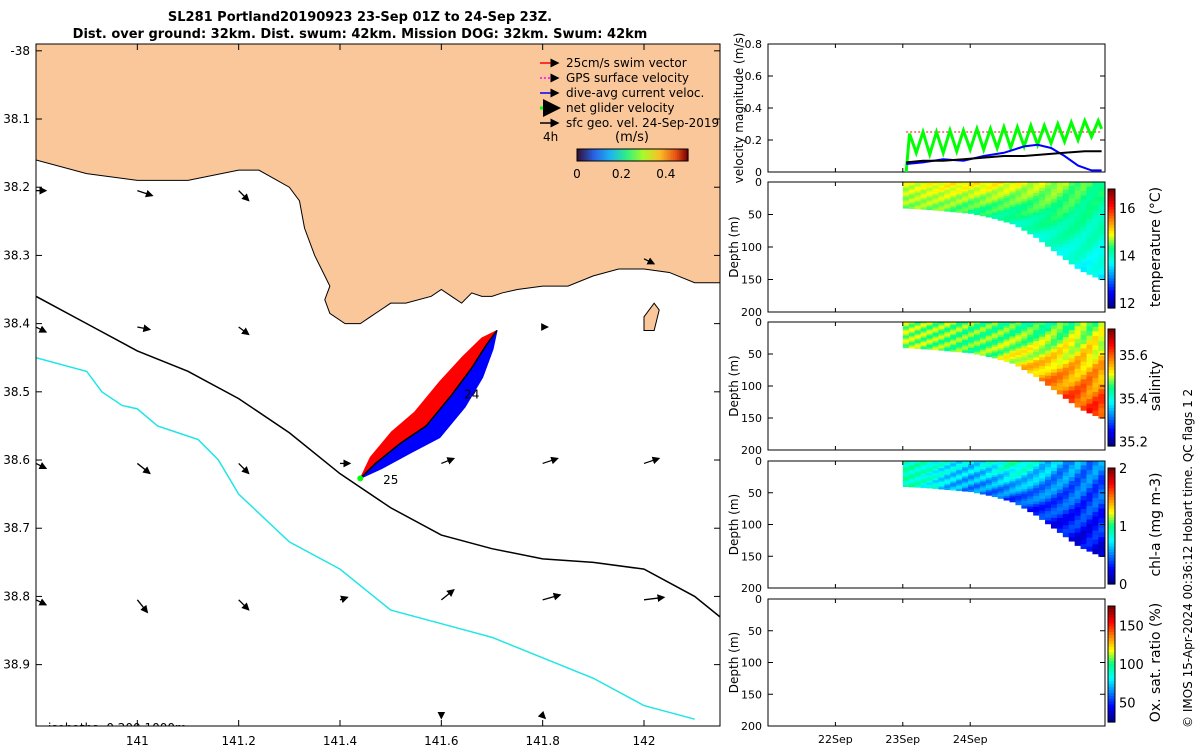  I want to click on isobath-note: isobaths: 0 200 1000m, so click(117, 728).